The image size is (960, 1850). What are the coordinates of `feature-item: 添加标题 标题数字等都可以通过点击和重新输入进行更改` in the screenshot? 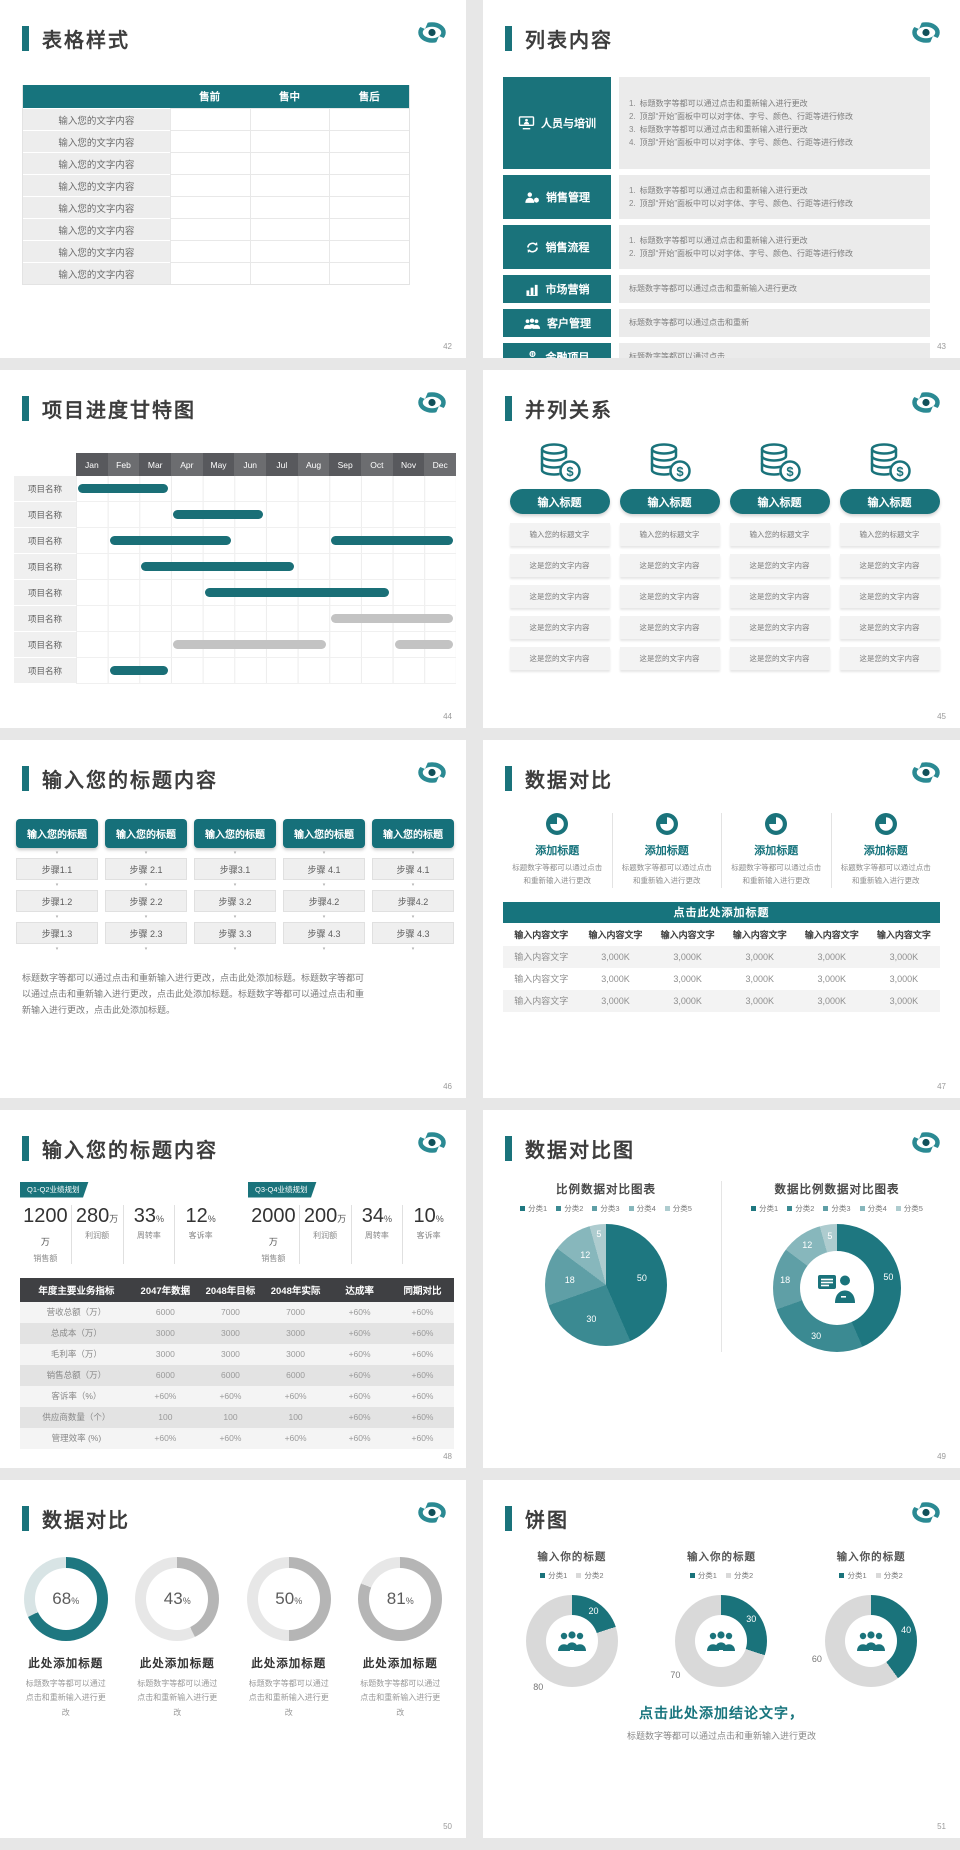 It's located at (667, 850).